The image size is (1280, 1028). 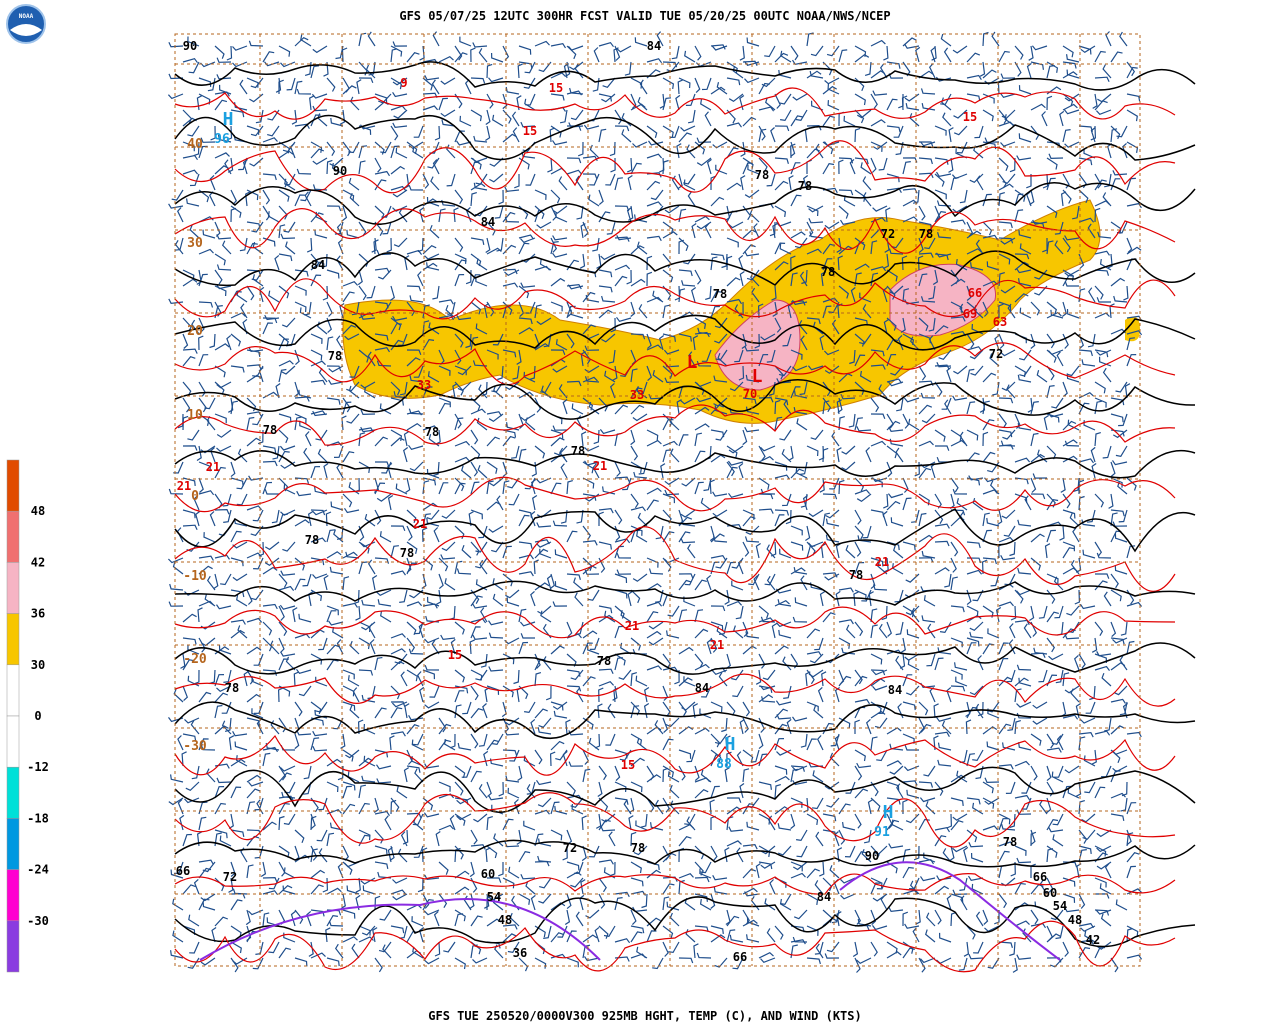 I want to click on low-marker: L, so click(x=692, y=362).